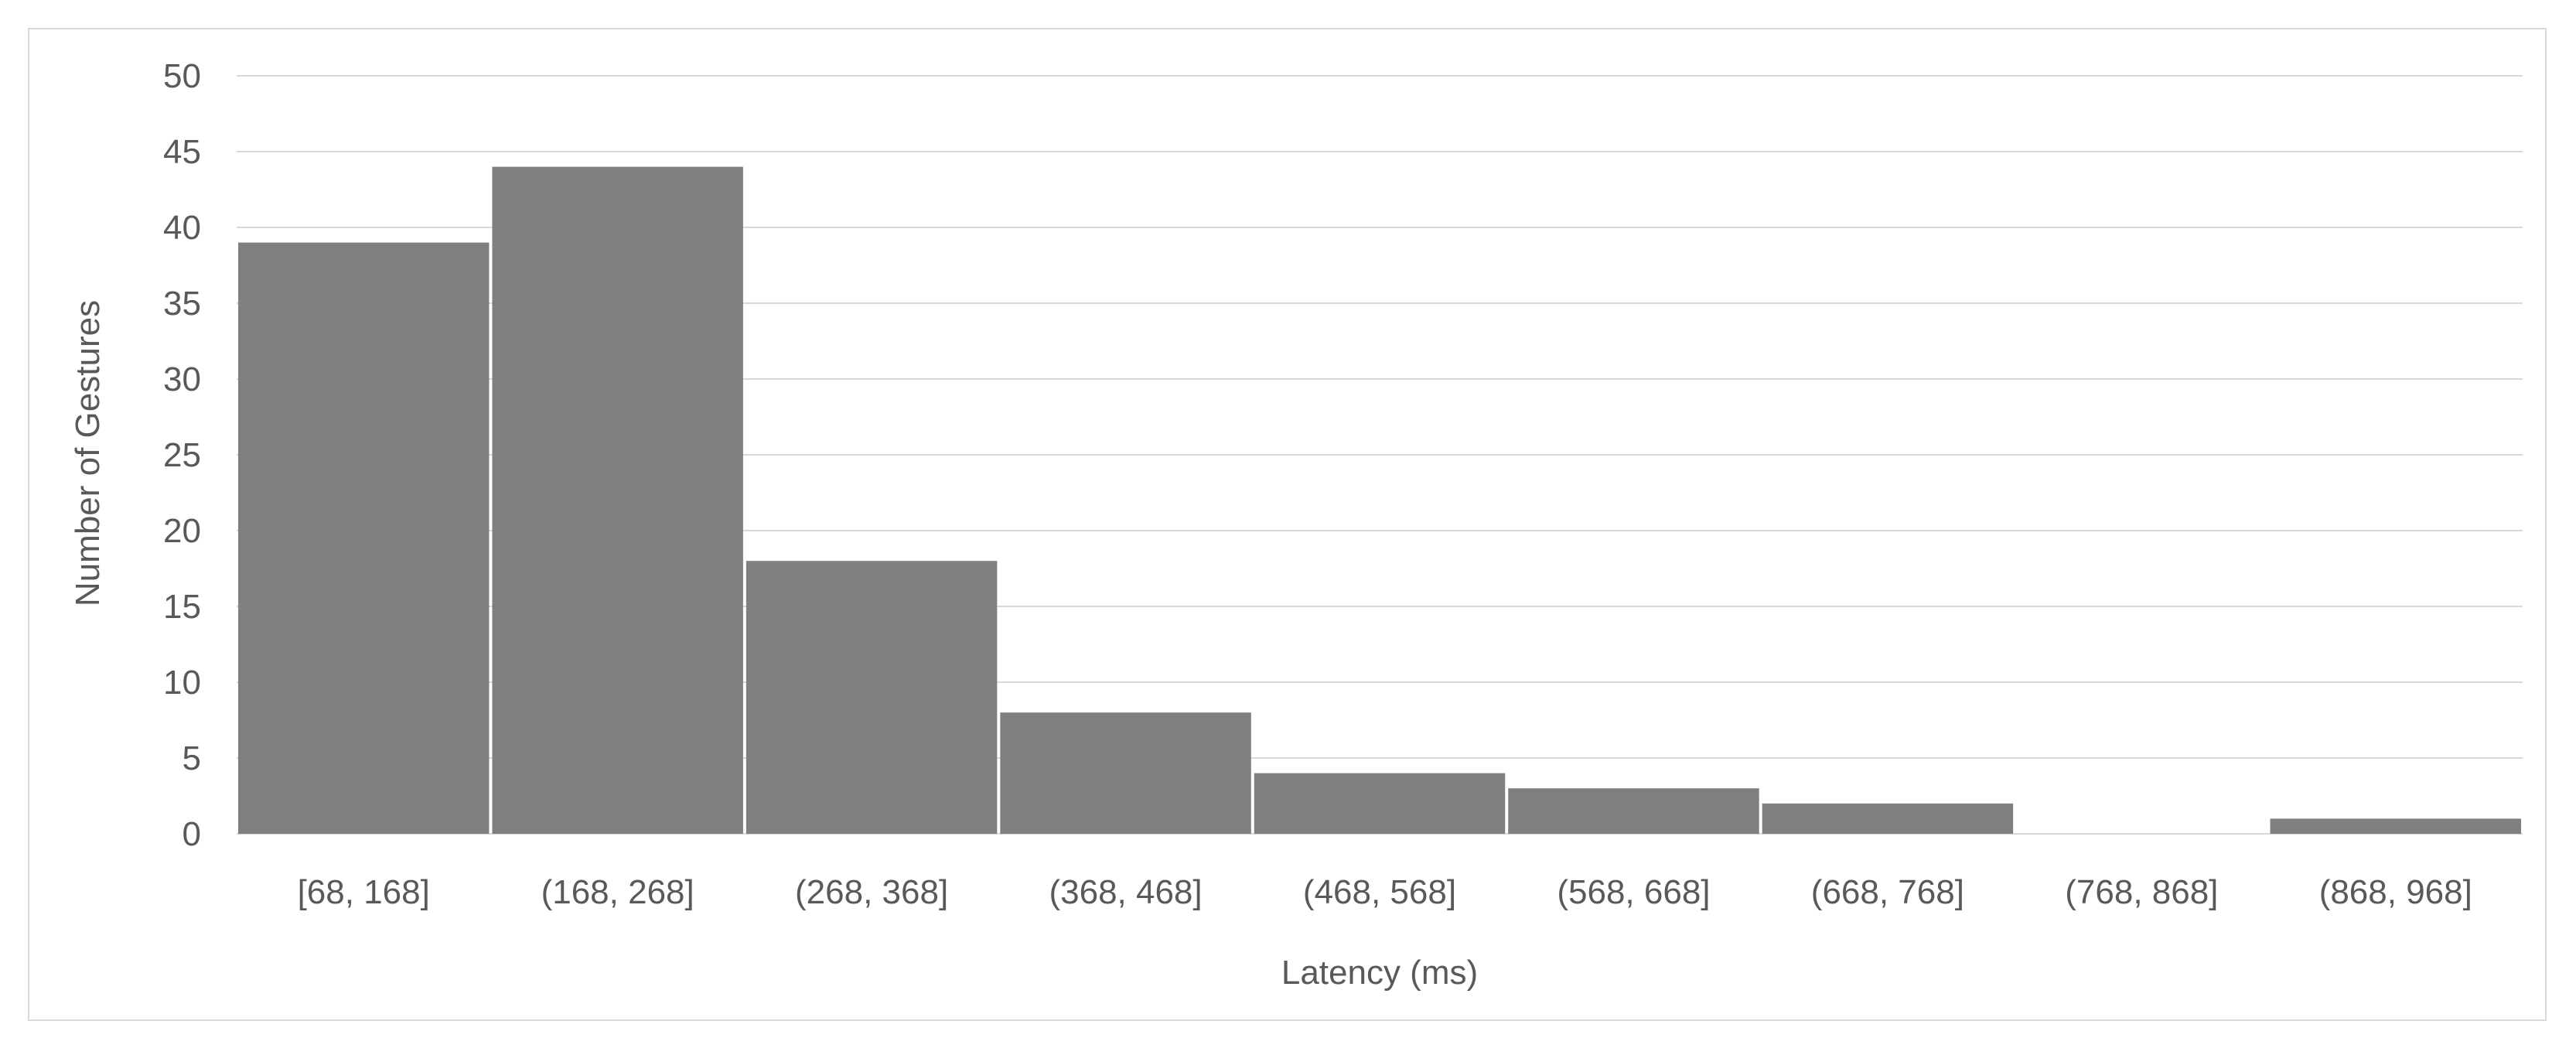 The image size is (2576, 1038). What do you see at coordinates (182, 683) in the screenshot?
I see `y-tick-label: 10` at bounding box center [182, 683].